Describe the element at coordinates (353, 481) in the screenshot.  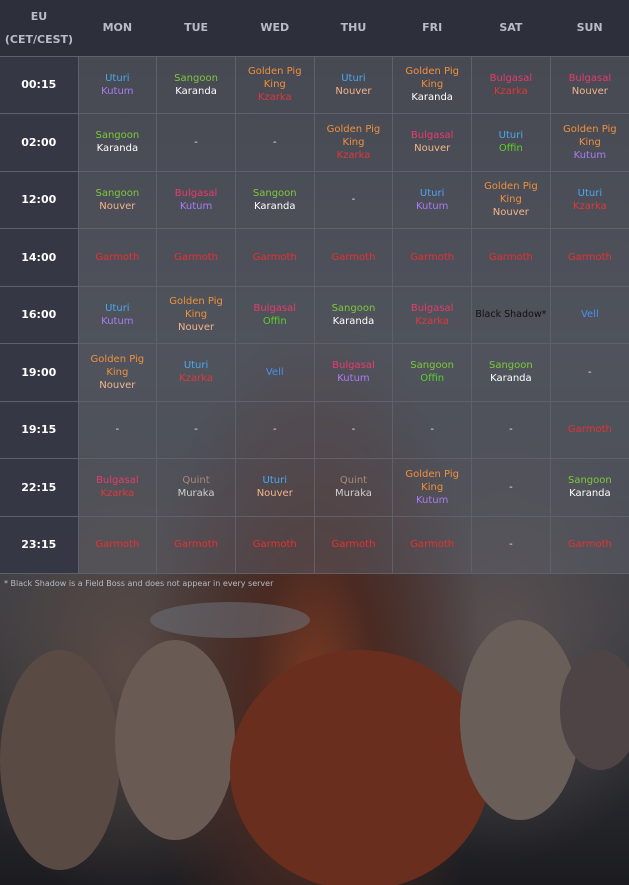
I see `boss-name: Quint` at that location.